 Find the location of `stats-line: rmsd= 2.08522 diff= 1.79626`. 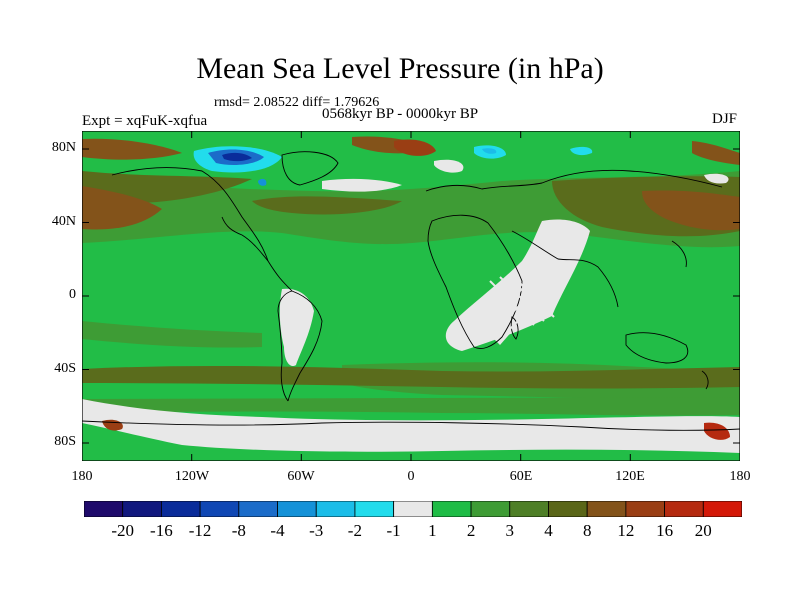

stats-line: rmsd= 2.08522 diff= 1.79626 is located at coordinates (297, 102).